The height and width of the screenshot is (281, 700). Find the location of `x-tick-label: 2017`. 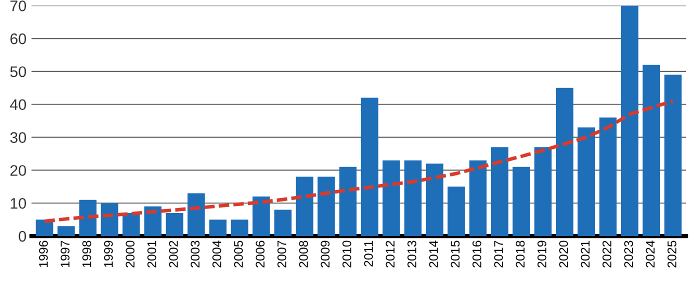

x-tick-label: 2017 is located at coordinates (498, 254).